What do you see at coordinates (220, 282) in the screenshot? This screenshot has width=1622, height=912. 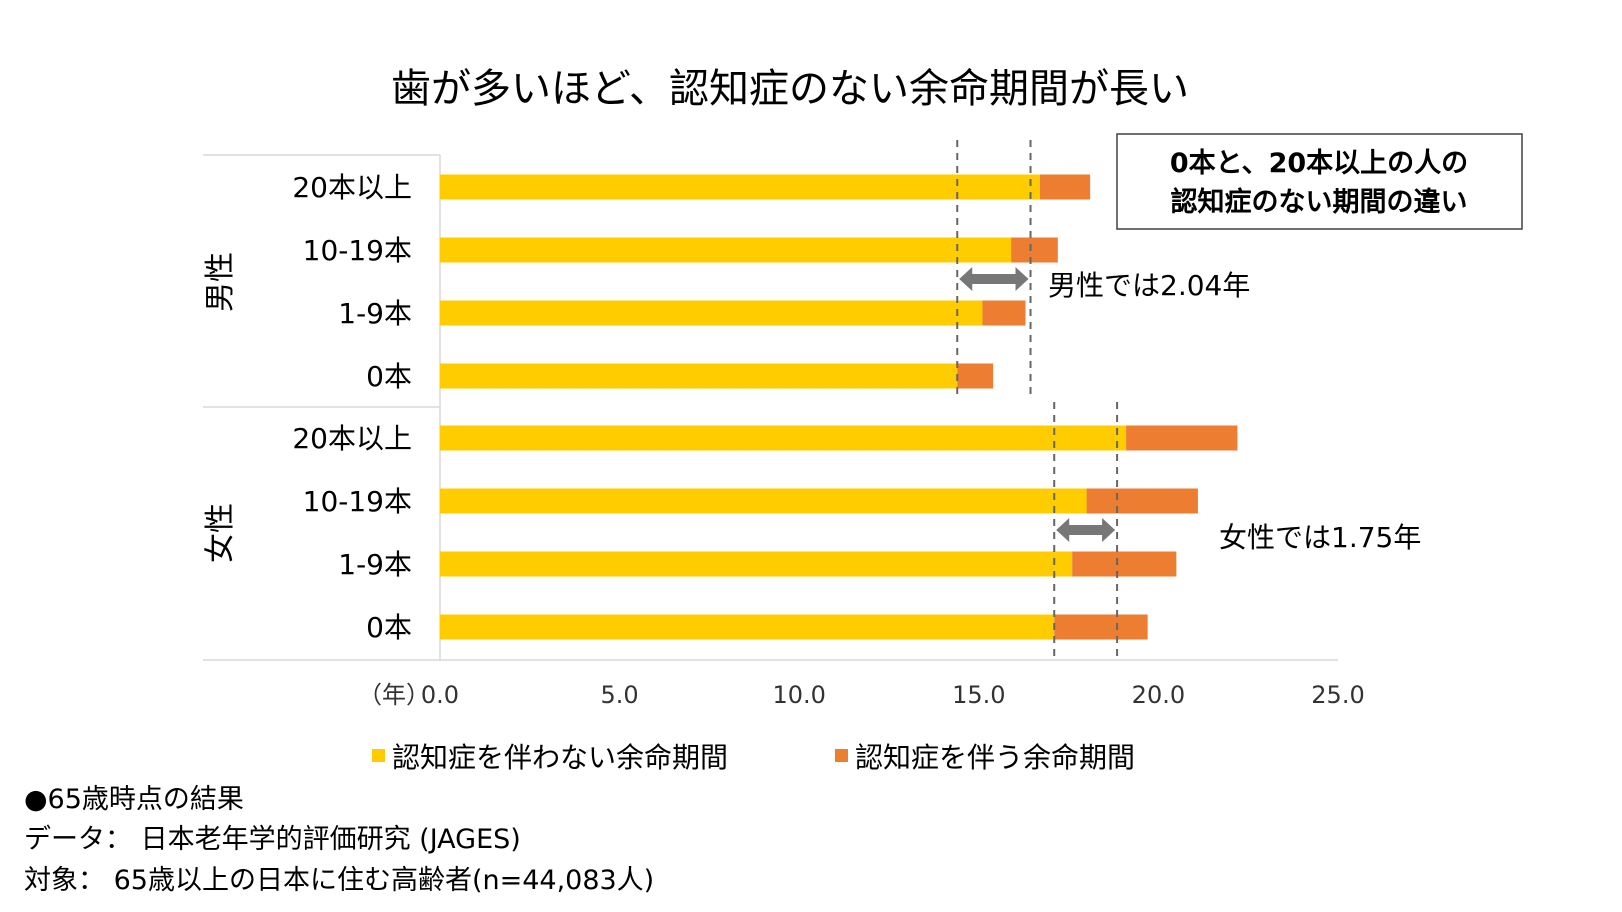 I see `group-label-male: 男性` at bounding box center [220, 282].